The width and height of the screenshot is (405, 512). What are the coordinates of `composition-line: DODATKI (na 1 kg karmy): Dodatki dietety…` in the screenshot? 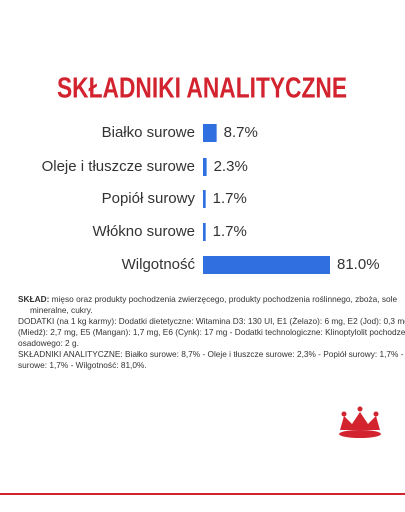 It's located at (211, 321).